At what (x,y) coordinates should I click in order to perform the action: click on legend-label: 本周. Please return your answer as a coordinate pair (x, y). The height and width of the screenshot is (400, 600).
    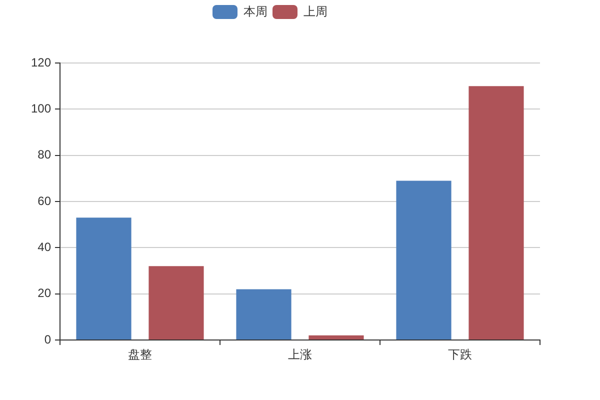
    Looking at the image, I should click on (256, 11).